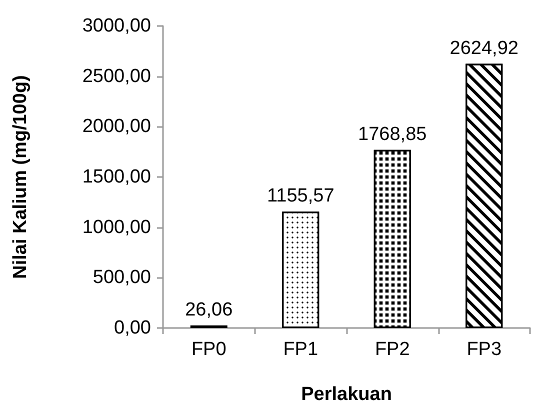  Describe the element at coordinates (346, 394) in the screenshot. I see `x-axis-title: Perlakuan` at that location.